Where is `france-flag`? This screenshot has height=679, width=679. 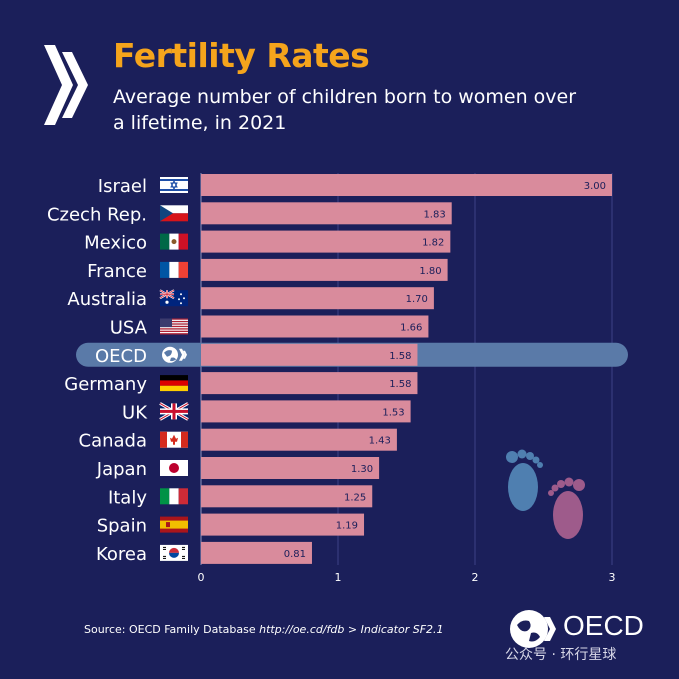
france-flag is located at coordinates (174, 269).